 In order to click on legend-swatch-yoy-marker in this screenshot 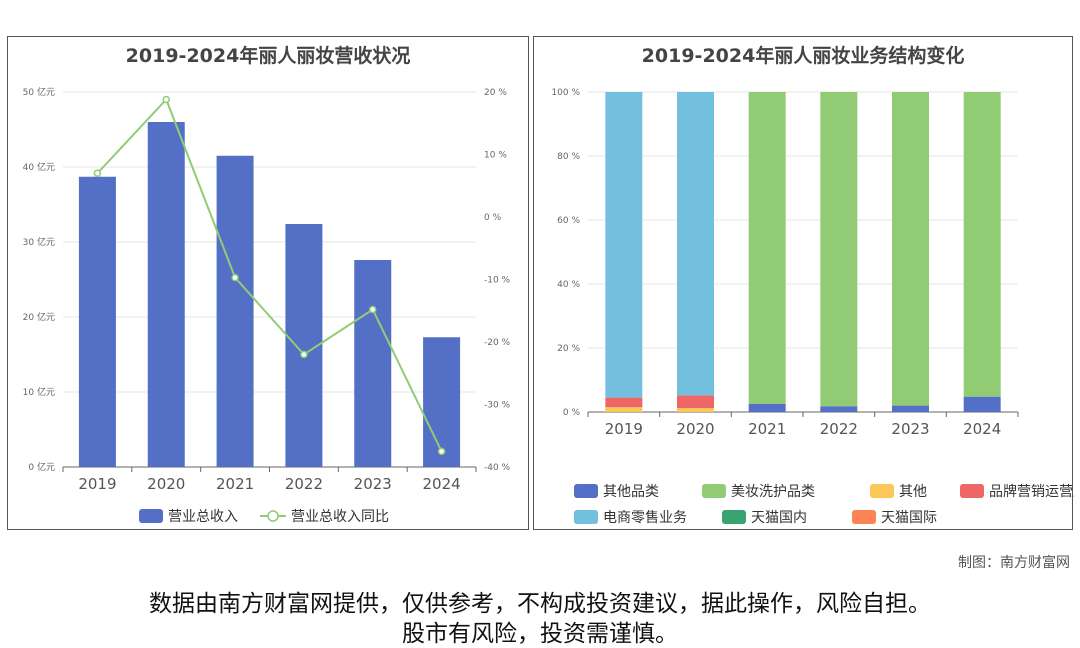, I will do `click(273, 516)`.